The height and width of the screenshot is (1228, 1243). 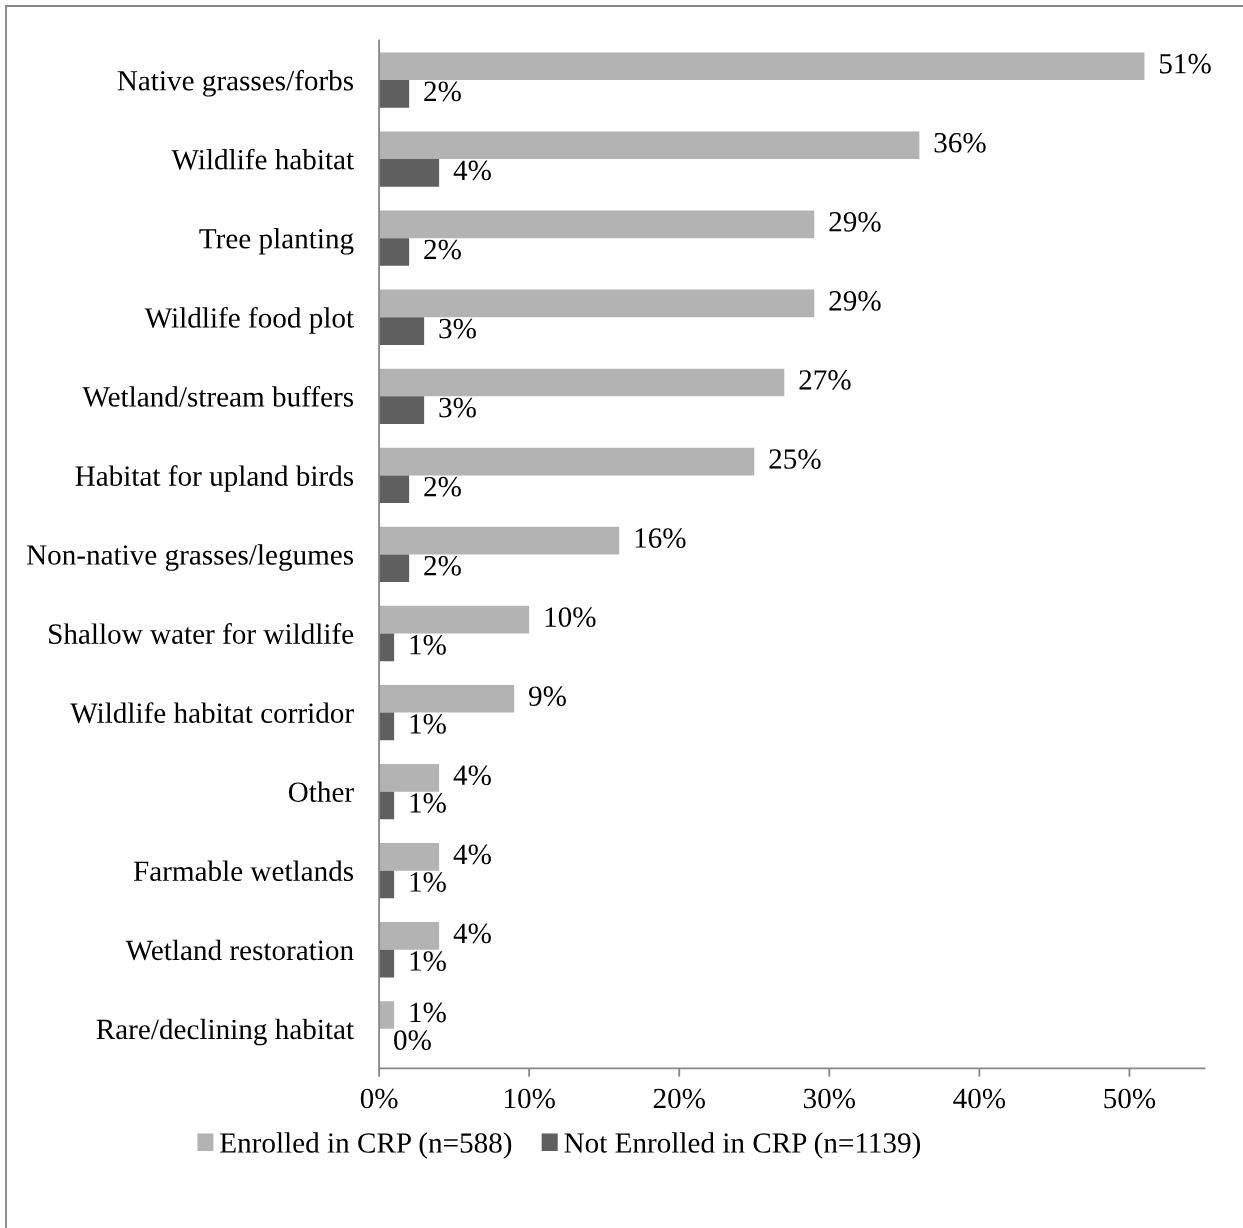 What do you see at coordinates (321, 792) in the screenshot?
I see `y-tick-label: Other` at bounding box center [321, 792].